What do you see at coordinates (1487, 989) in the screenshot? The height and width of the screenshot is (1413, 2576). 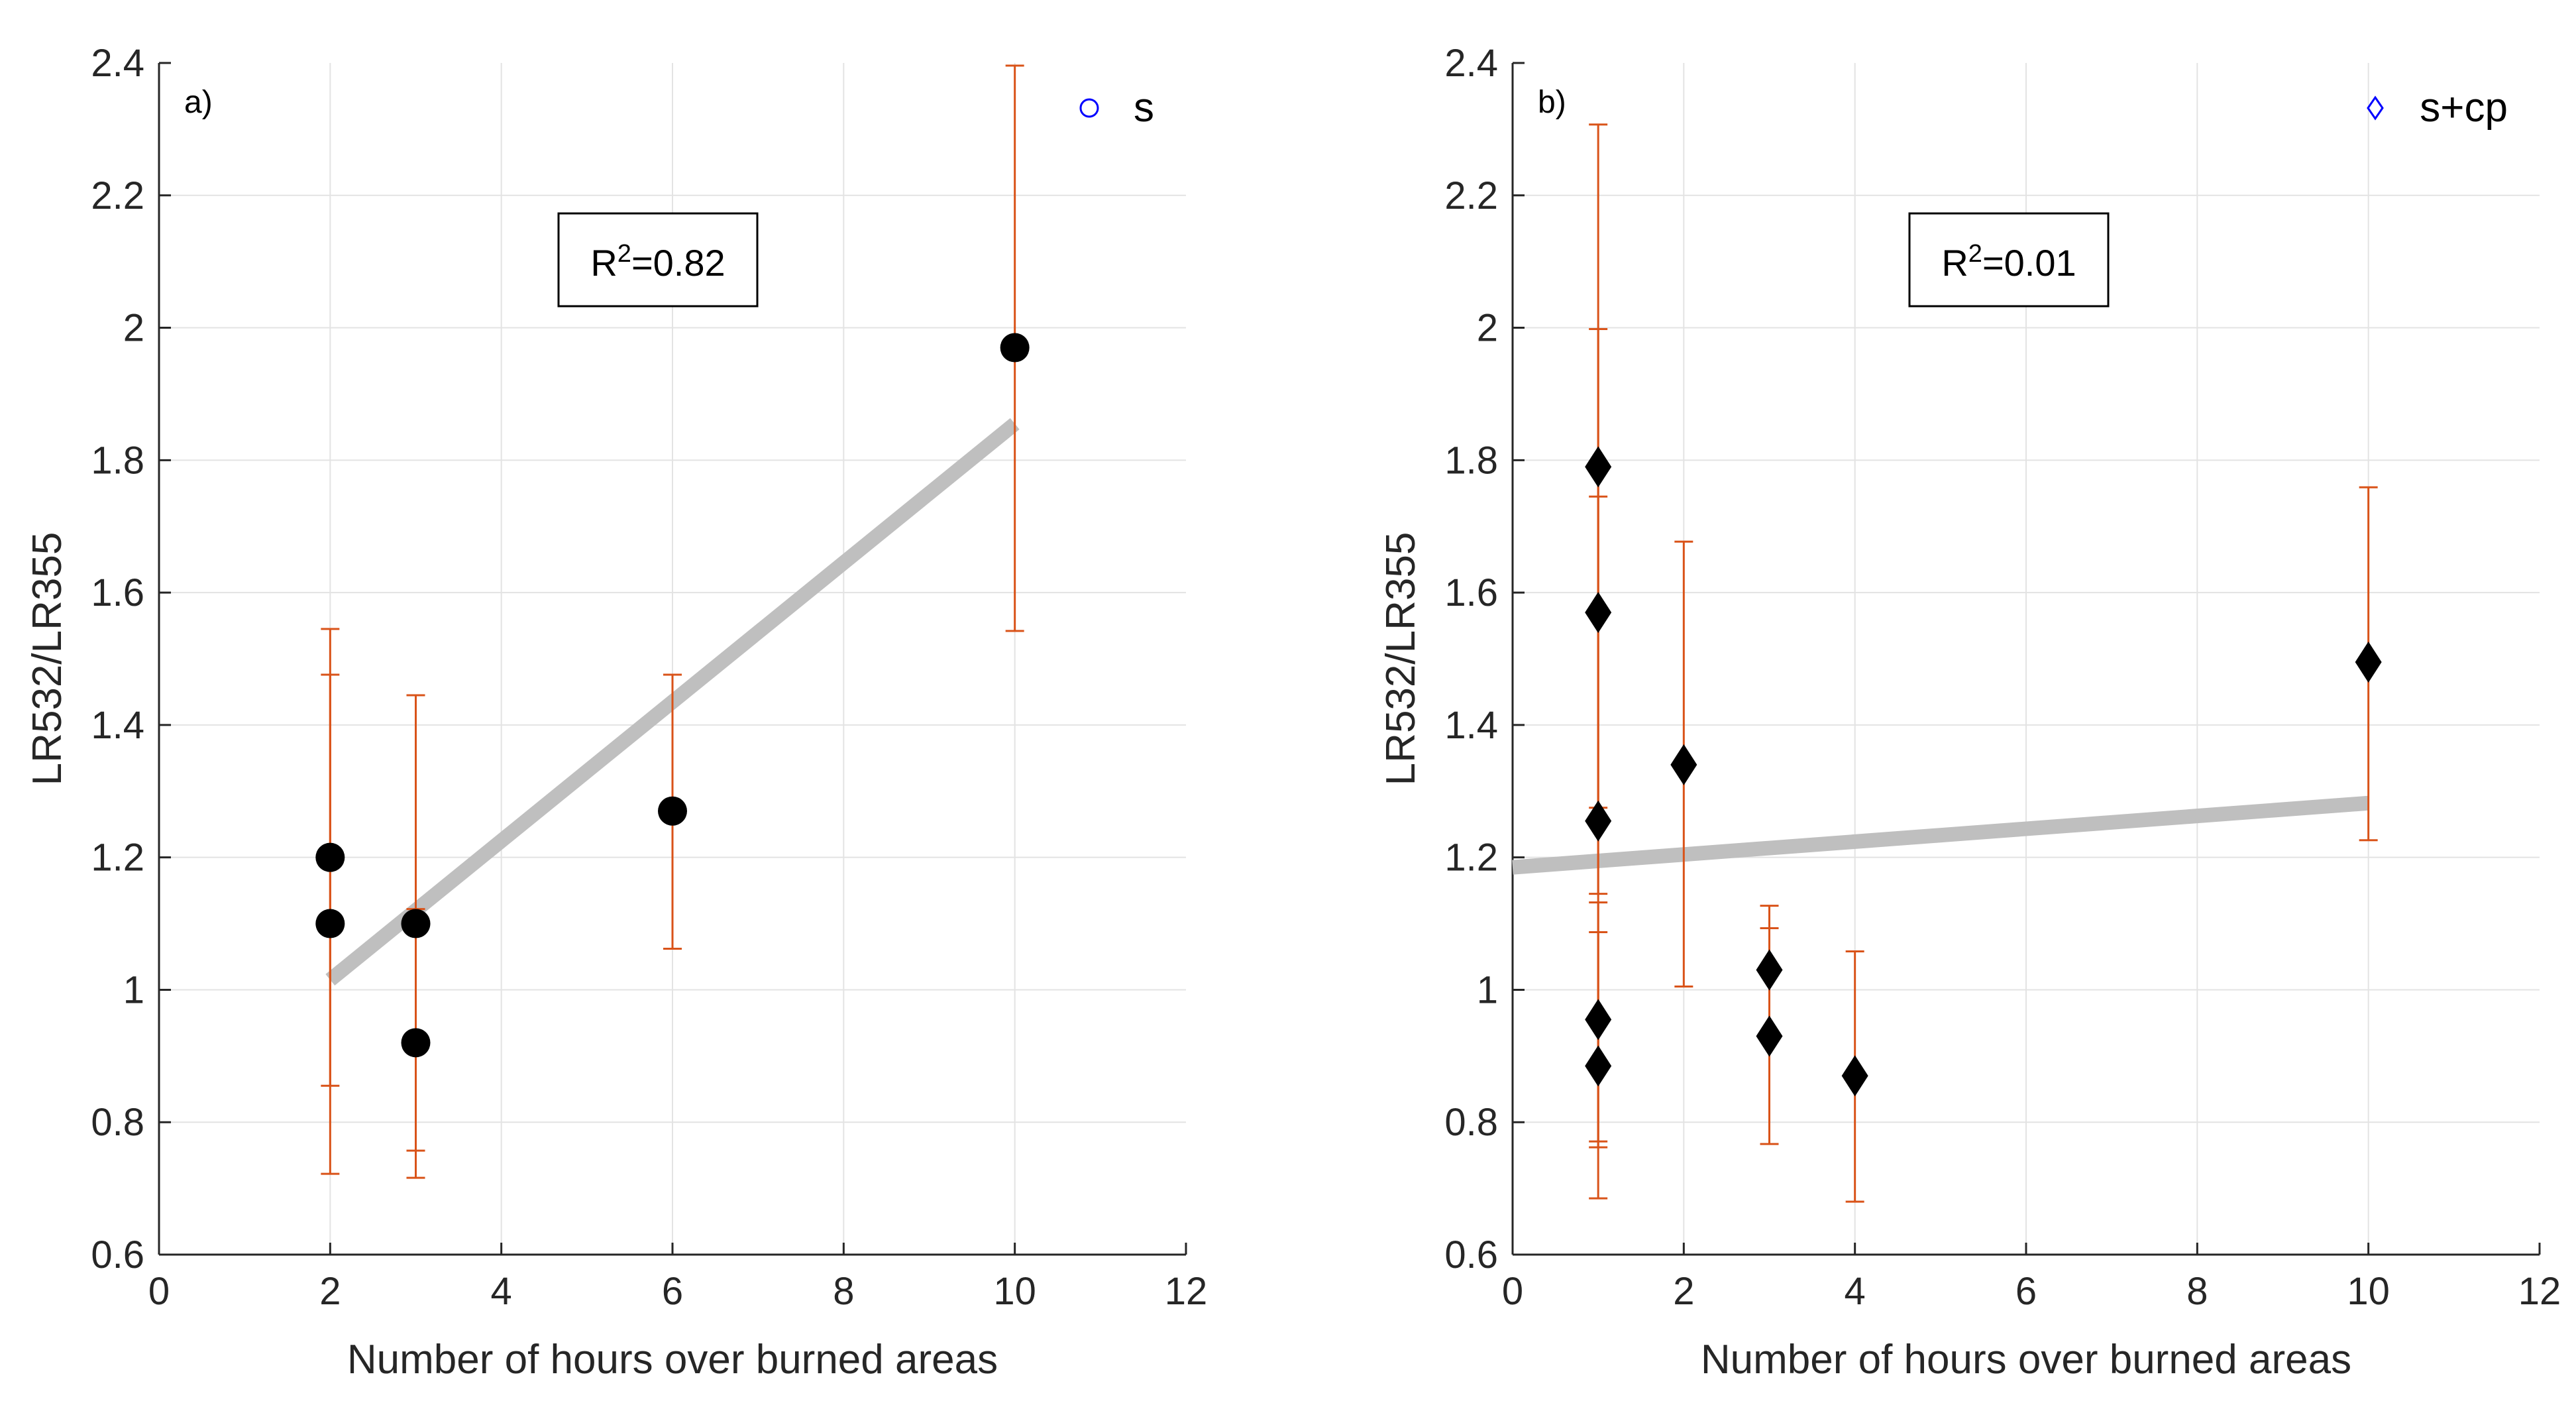 I see `panel-b-y-tick-label: 1` at bounding box center [1487, 989].